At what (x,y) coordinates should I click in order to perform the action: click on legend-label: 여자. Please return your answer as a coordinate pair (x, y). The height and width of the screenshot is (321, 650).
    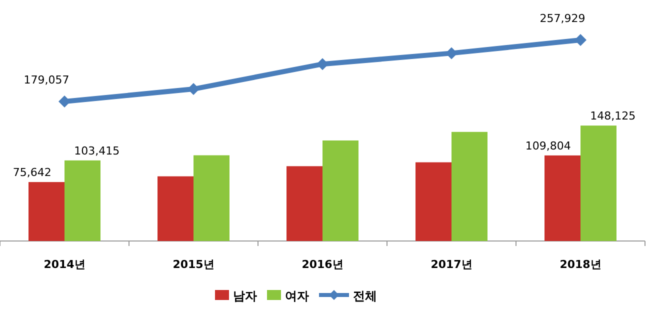
    Looking at the image, I should click on (297, 296).